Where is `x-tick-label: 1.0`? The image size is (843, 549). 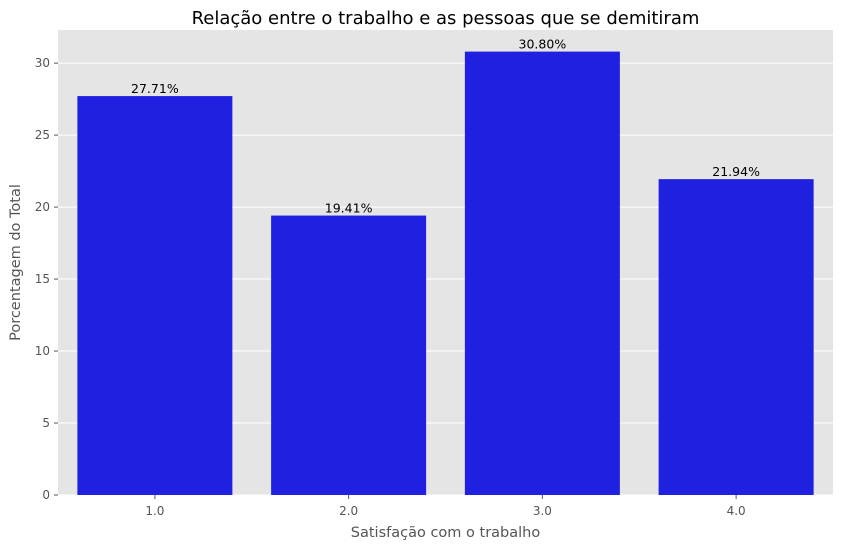 x-tick-label: 1.0 is located at coordinates (154, 511).